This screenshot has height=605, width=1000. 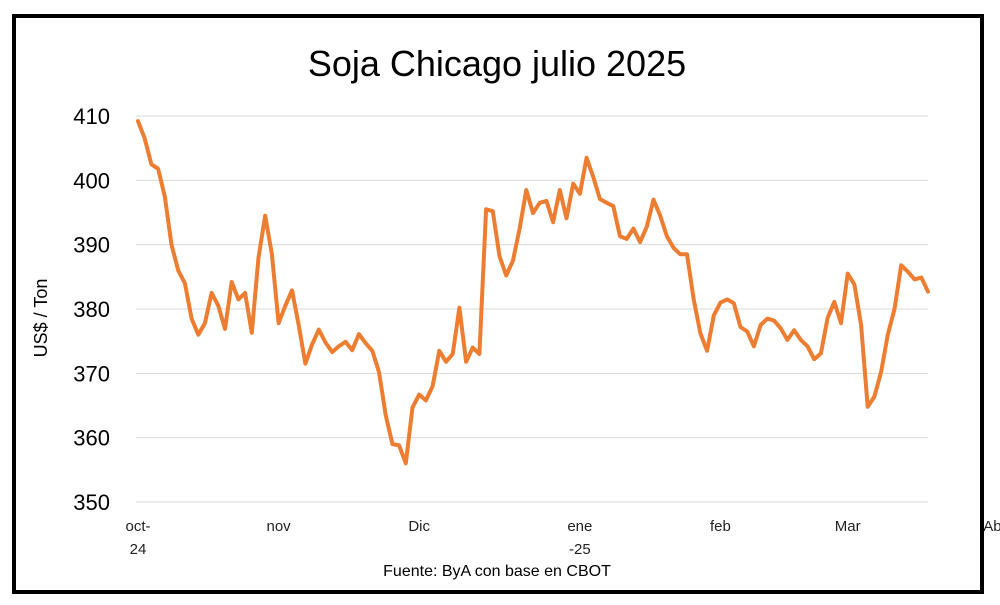 I want to click on x-tick-label: Abr, so click(x=991, y=526).